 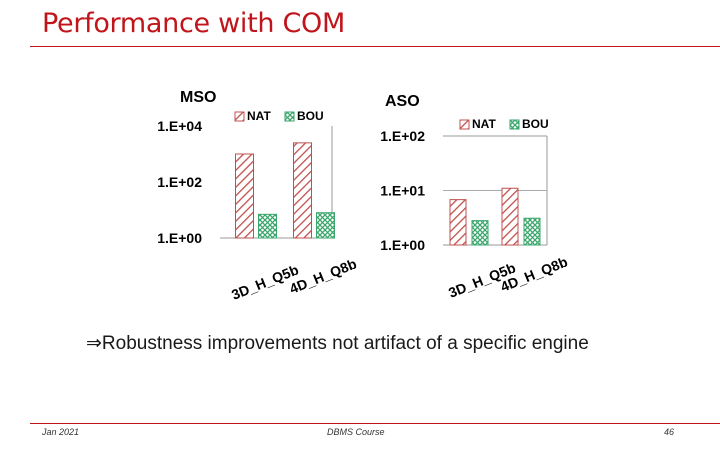 I want to click on chart-title: ASO, so click(x=402, y=101).